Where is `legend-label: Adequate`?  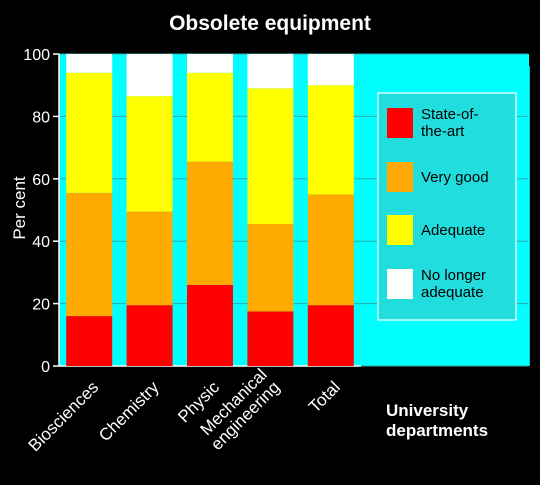
legend-label: Adequate is located at coordinates (453, 230).